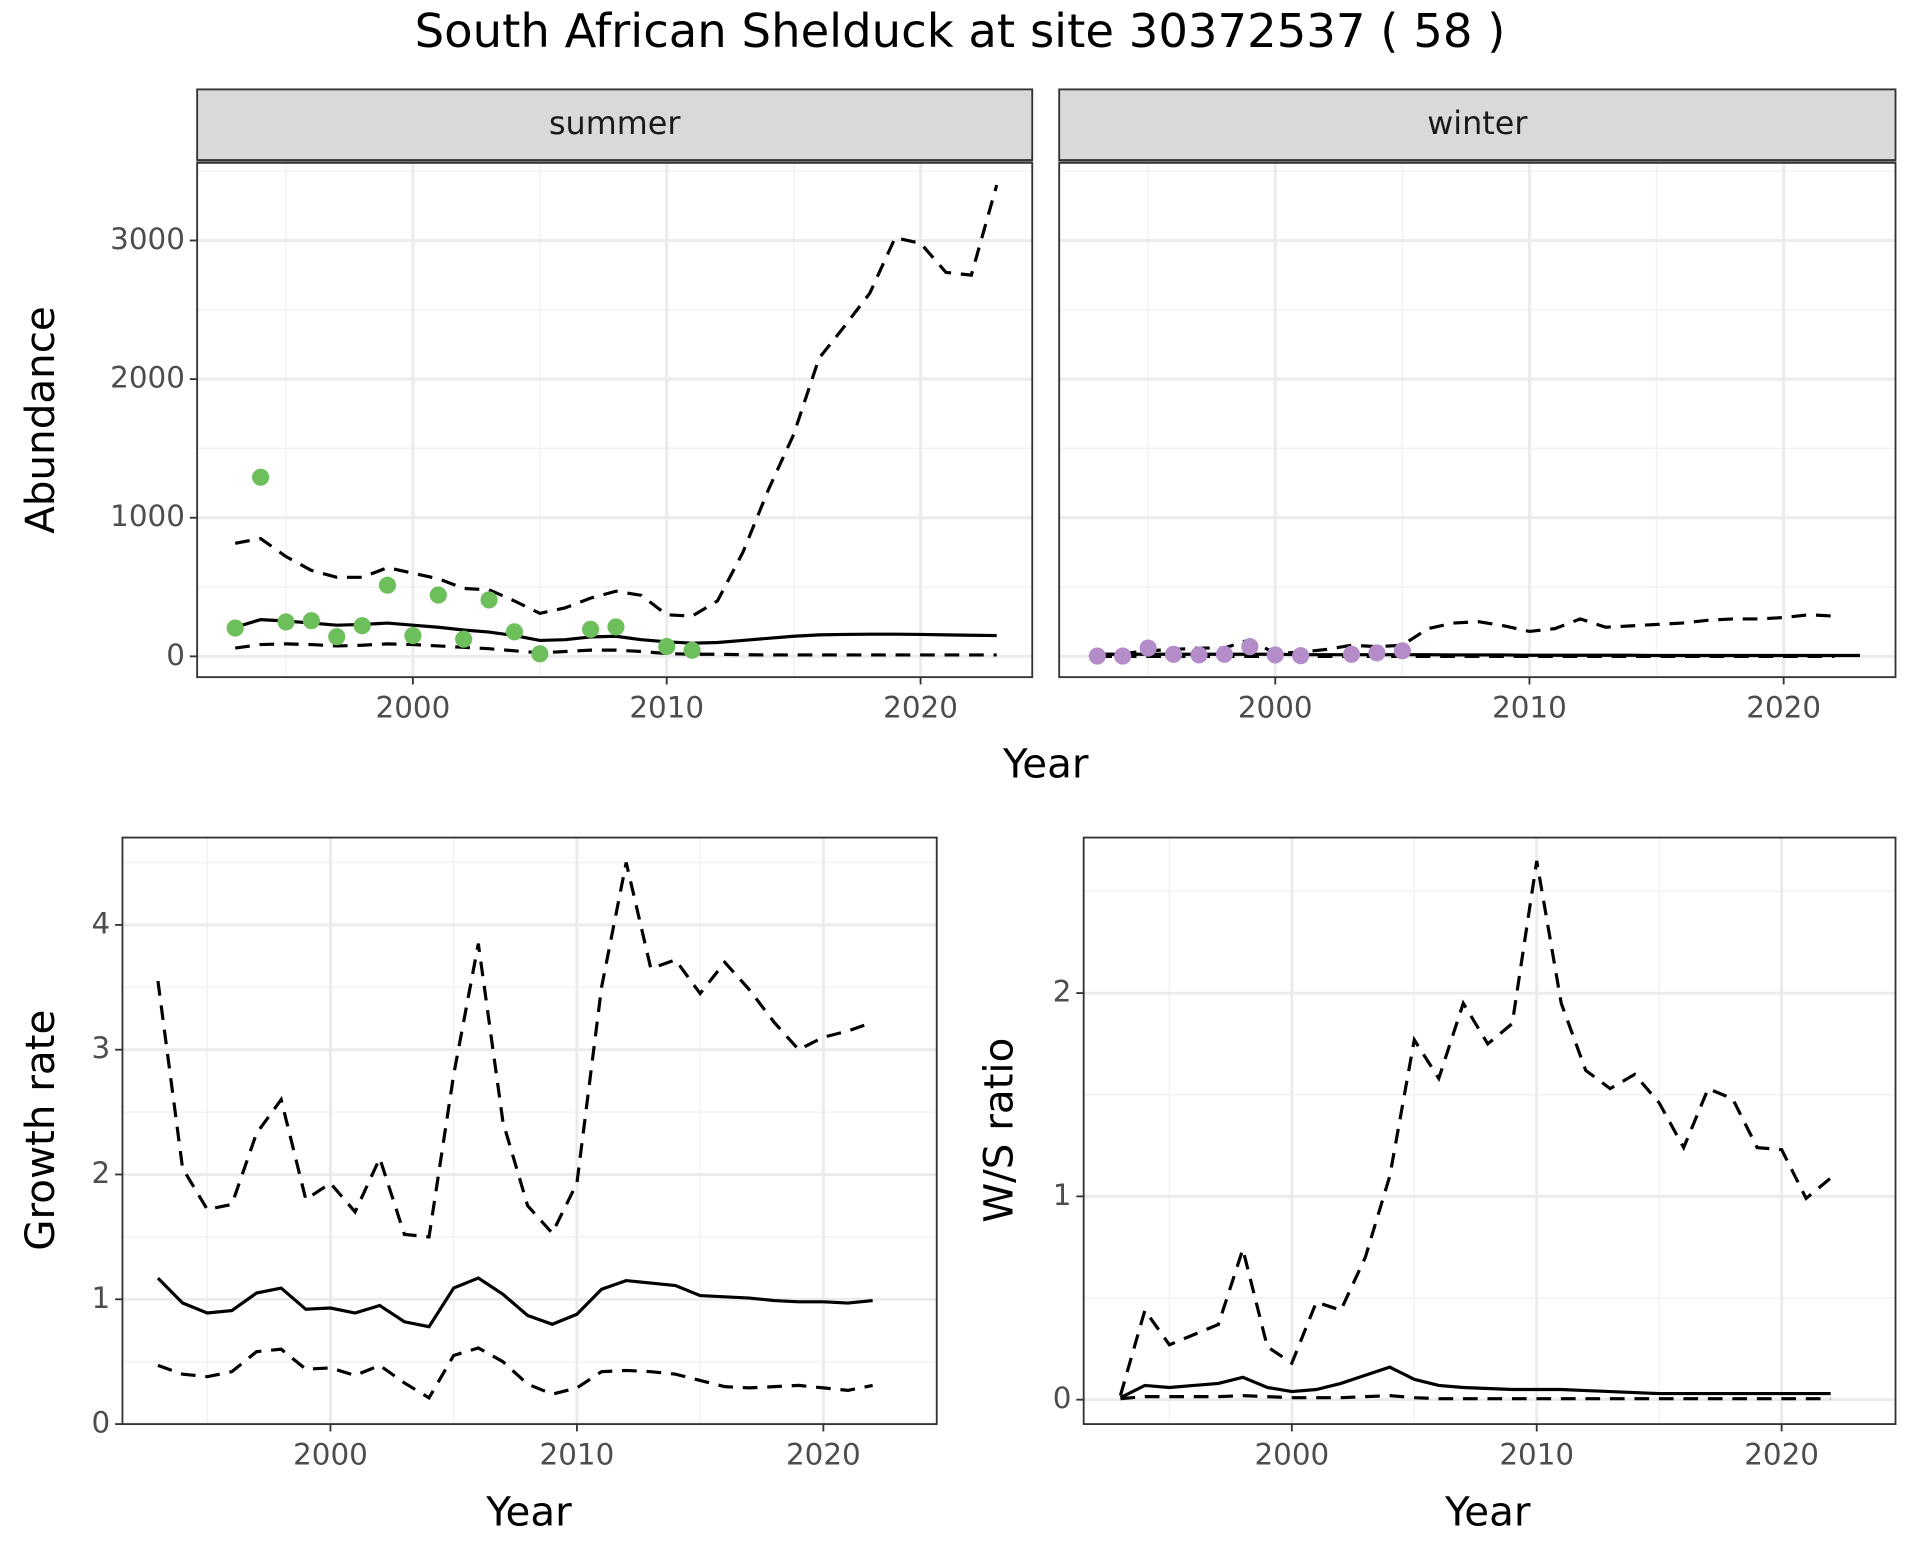 This screenshot has height=1560, width=1920. I want to click on y-axis-title: Abundance, so click(40, 420).